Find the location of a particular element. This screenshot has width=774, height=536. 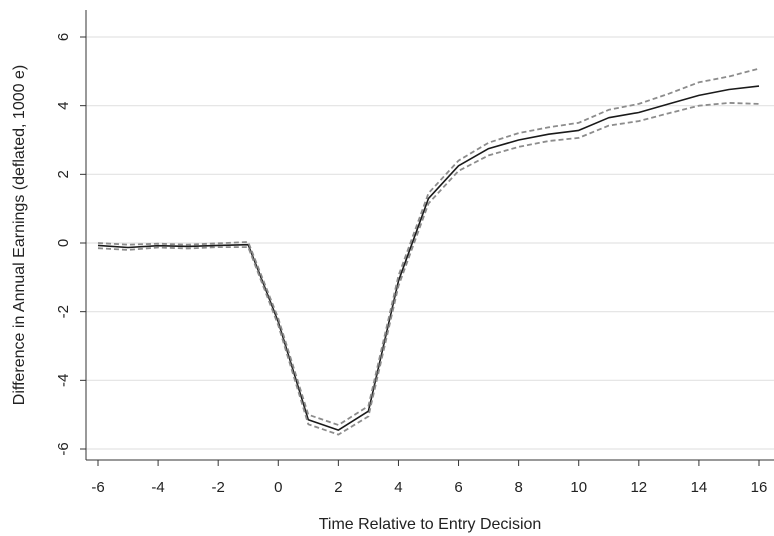

y-tick-label: 2 is located at coordinates (63, 174).